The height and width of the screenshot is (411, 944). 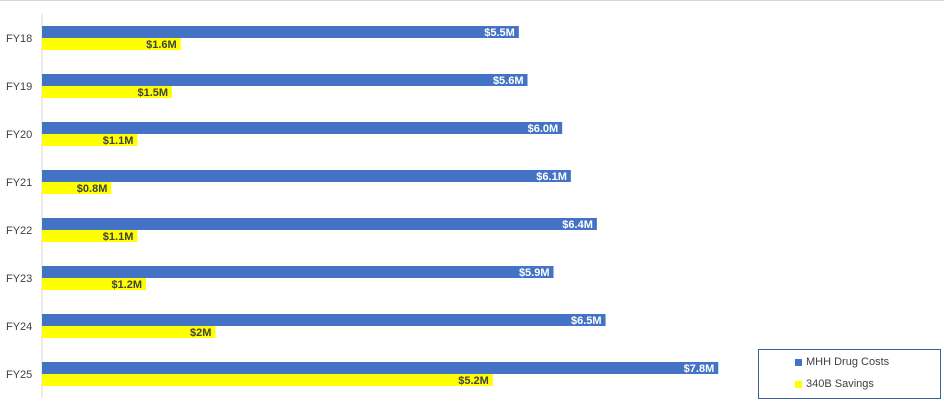 I want to click on bar-340b-savings-fy18, so click(x=111, y=44).